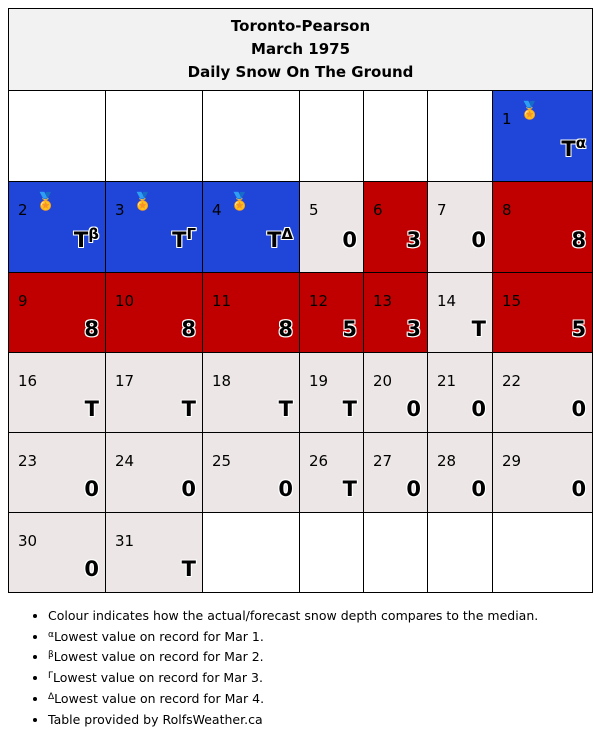  I want to click on day-cell: 21 0, so click(460, 392).